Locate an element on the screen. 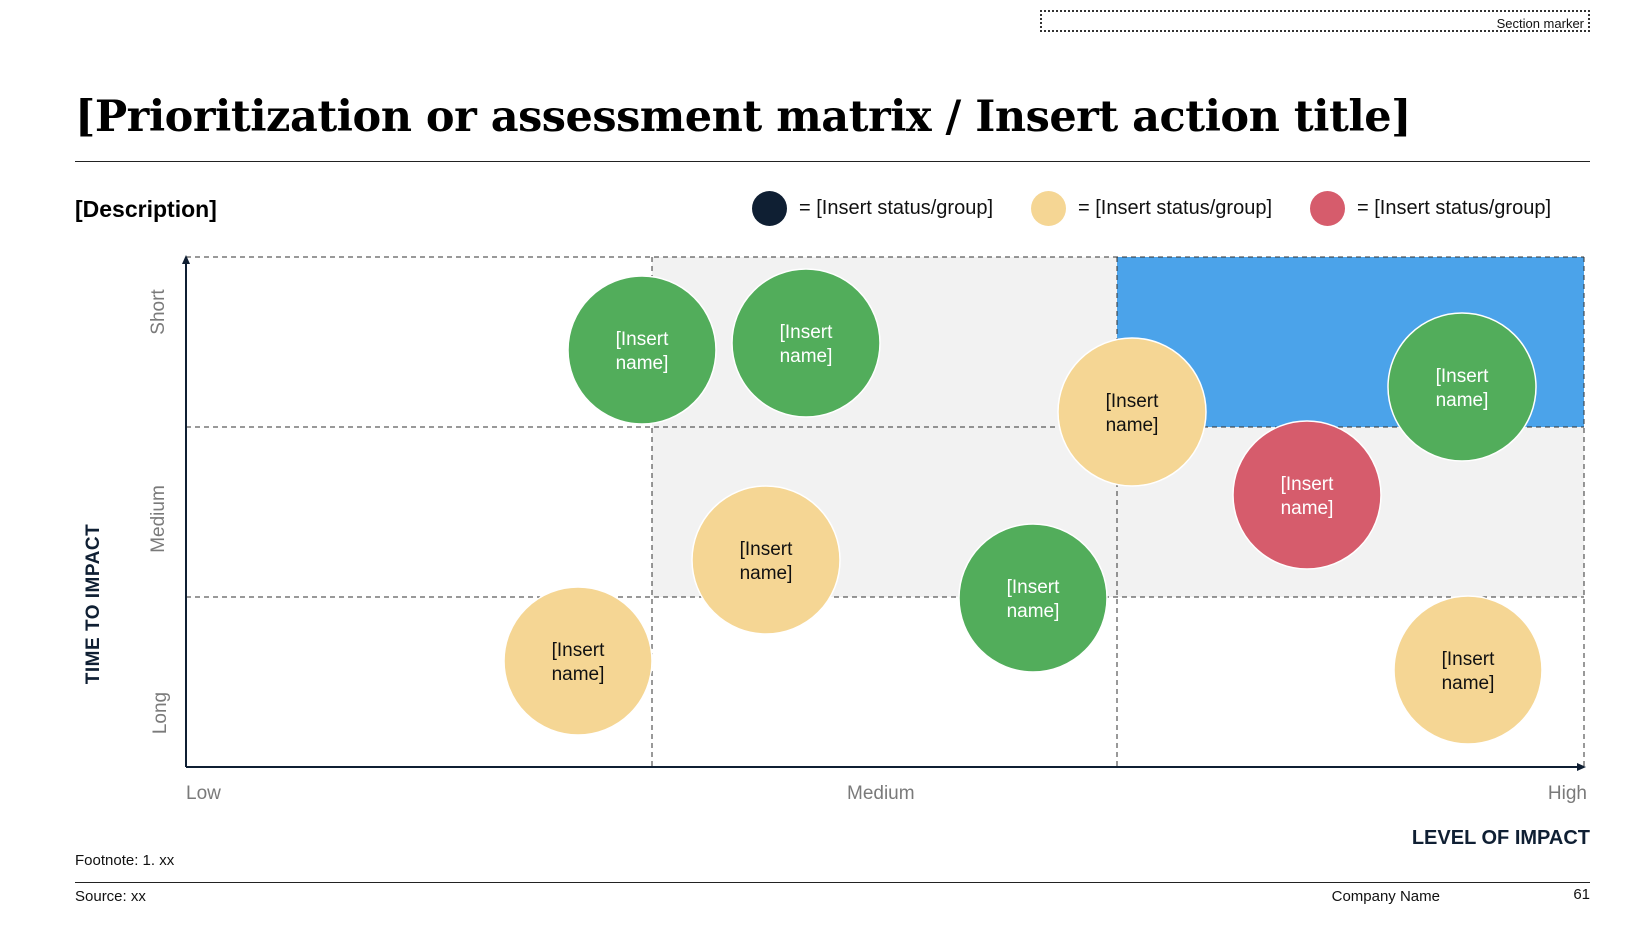 This screenshot has width=1652, height=928. legend-item-1: = [Insert status/group] is located at coordinates (872, 208).